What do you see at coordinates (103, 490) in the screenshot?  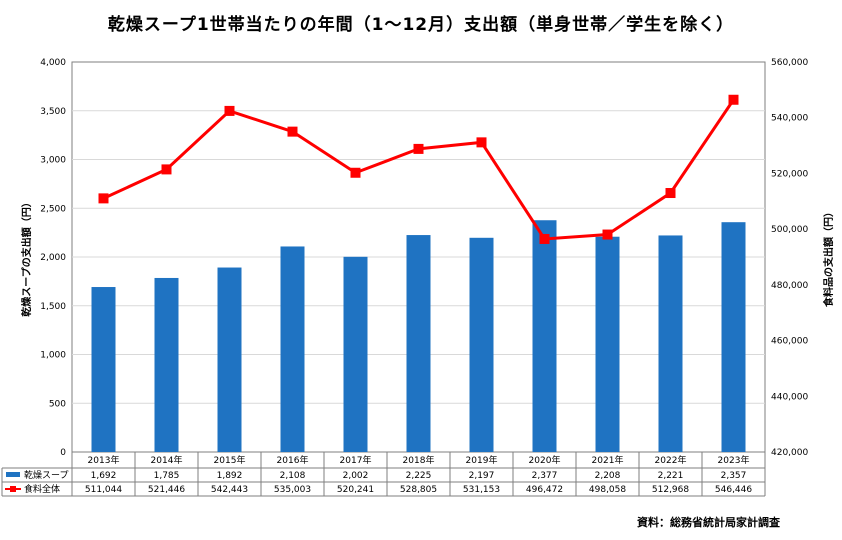 I see `table-cell: 511,044` at bounding box center [103, 490].